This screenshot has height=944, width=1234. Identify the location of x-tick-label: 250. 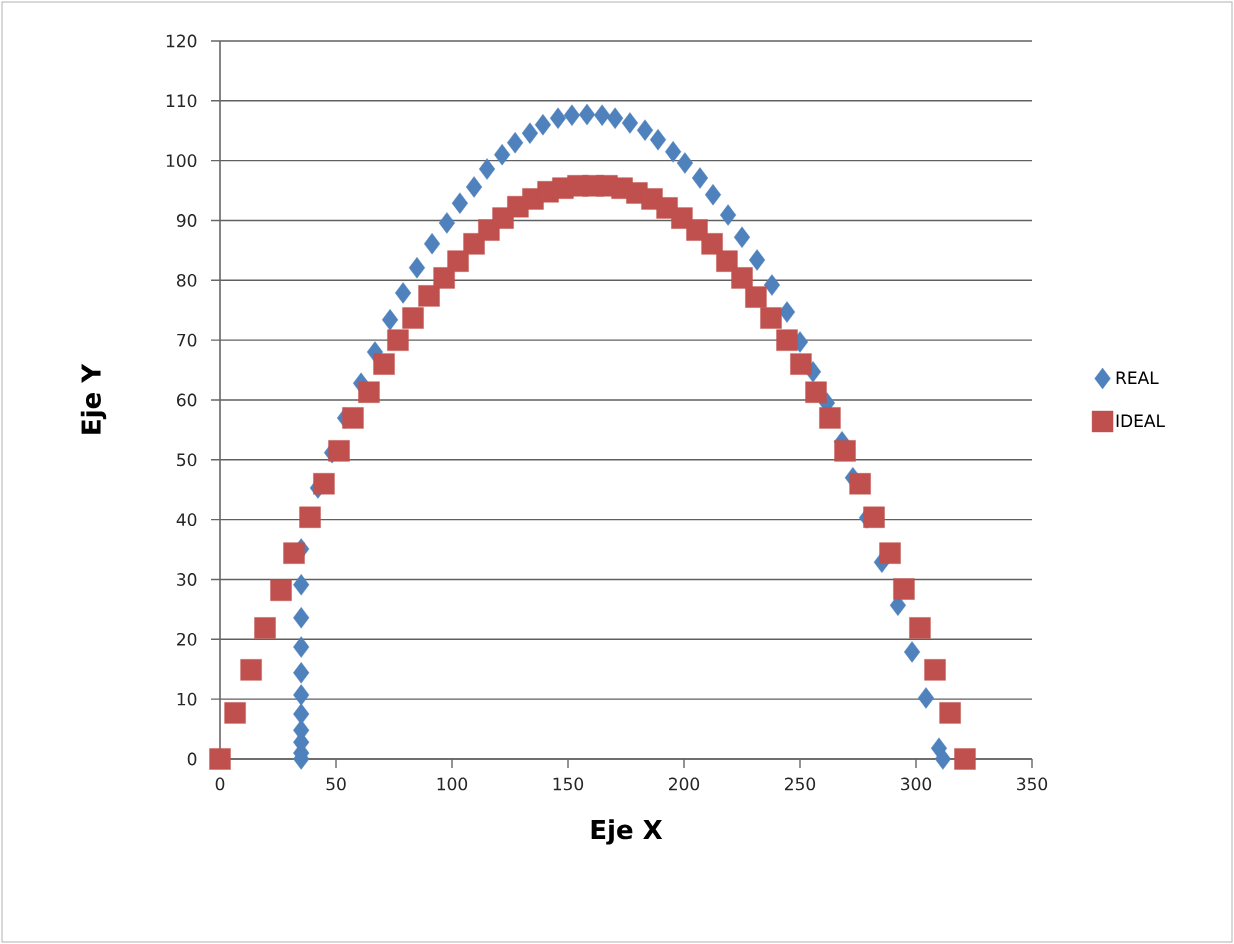
(800, 784).